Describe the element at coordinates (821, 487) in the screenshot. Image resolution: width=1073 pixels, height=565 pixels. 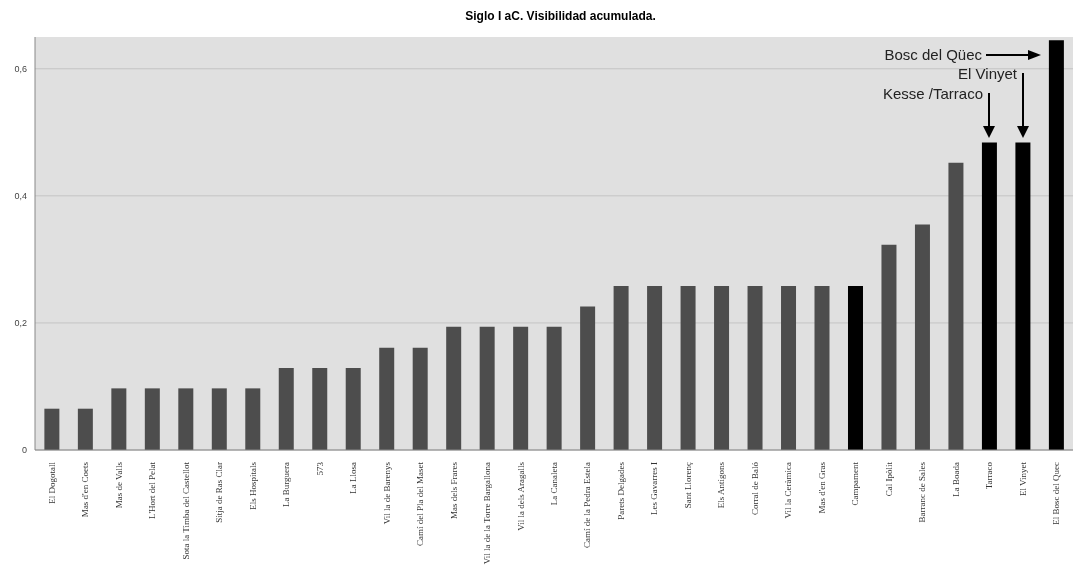
I see `x-tick-label: Mas d'en Gras` at that location.